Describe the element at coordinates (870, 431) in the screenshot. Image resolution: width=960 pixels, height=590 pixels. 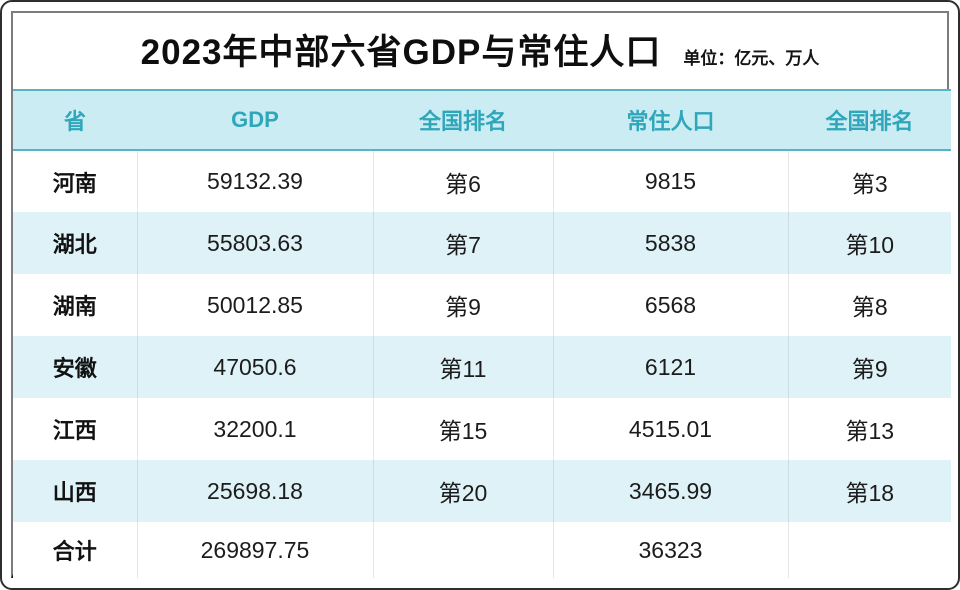
I see `value-cell: 第13` at that location.